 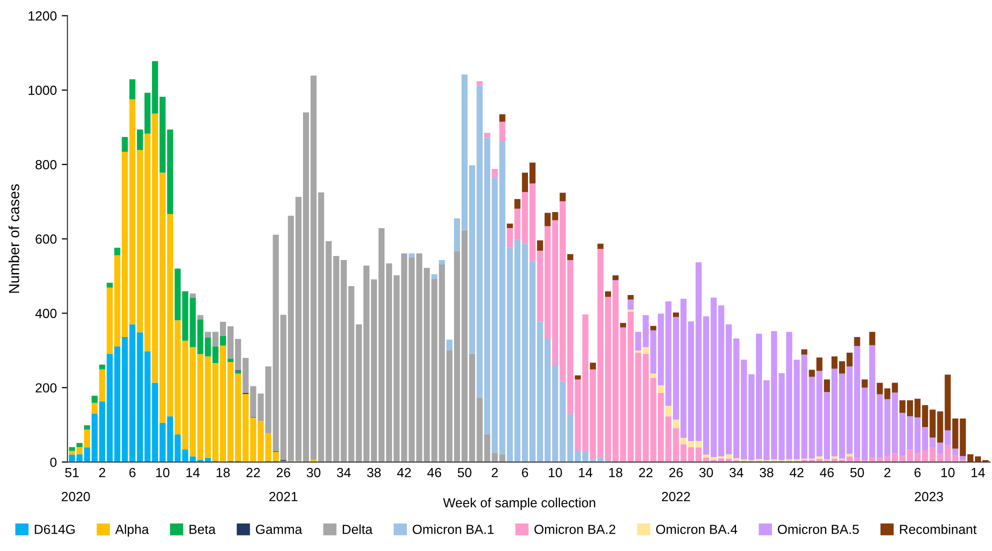 What do you see at coordinates (283, 497) in the screenshot?
I see `text: 2021` at bounding box center [283, 497].